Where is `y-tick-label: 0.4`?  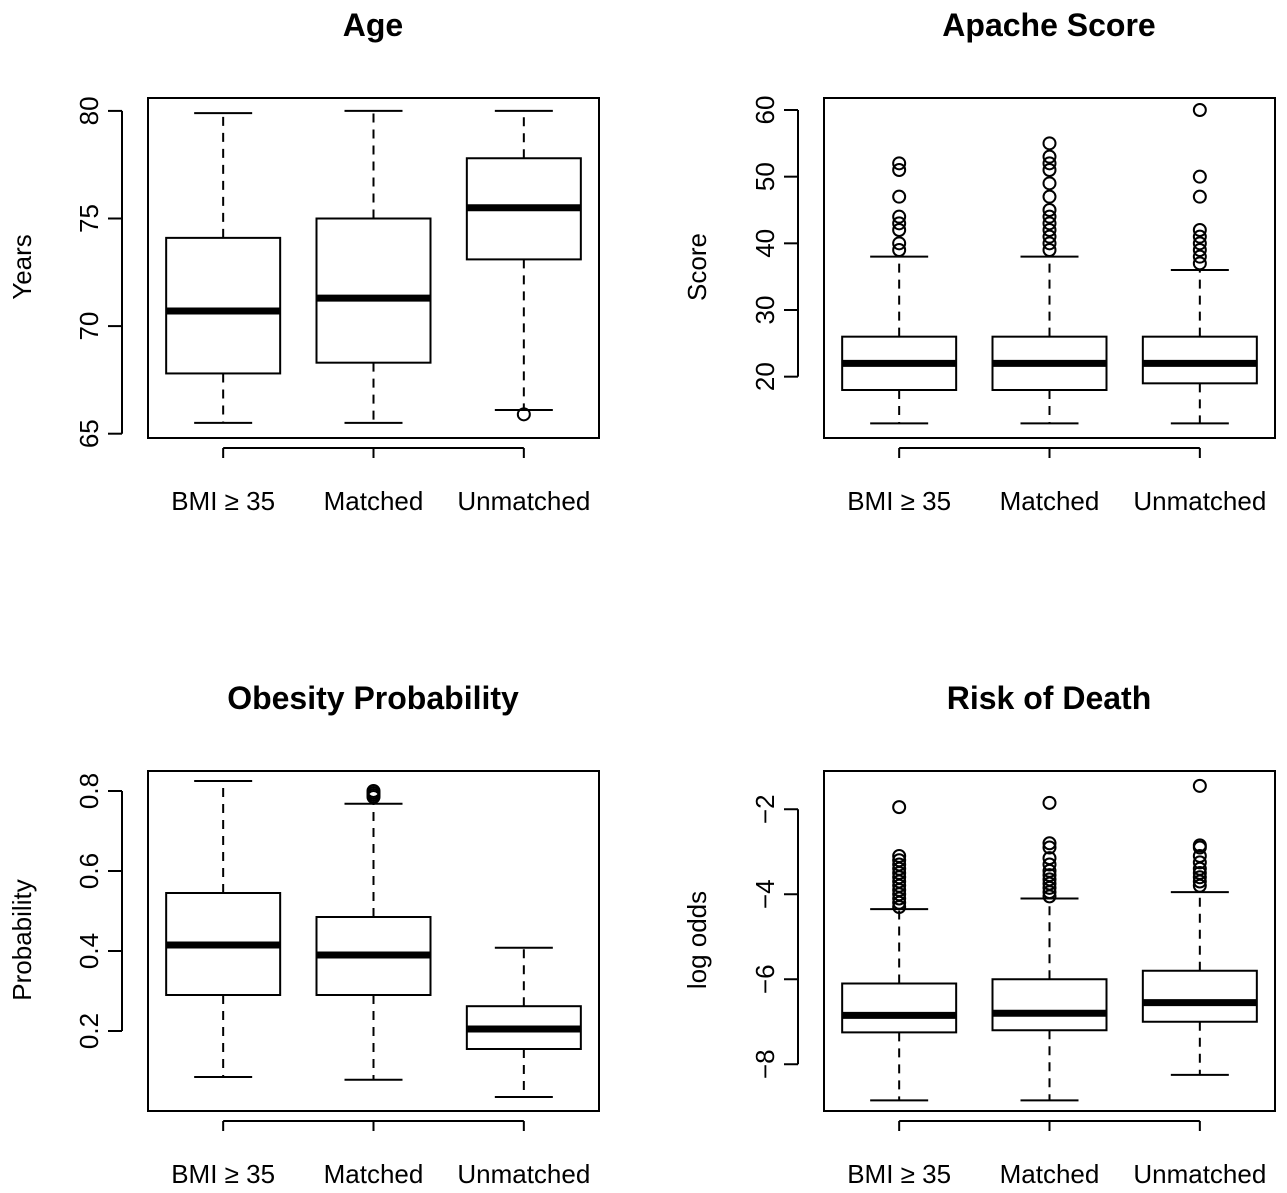
y-tick-label: 0.4 is located at coordinates (89, 951).